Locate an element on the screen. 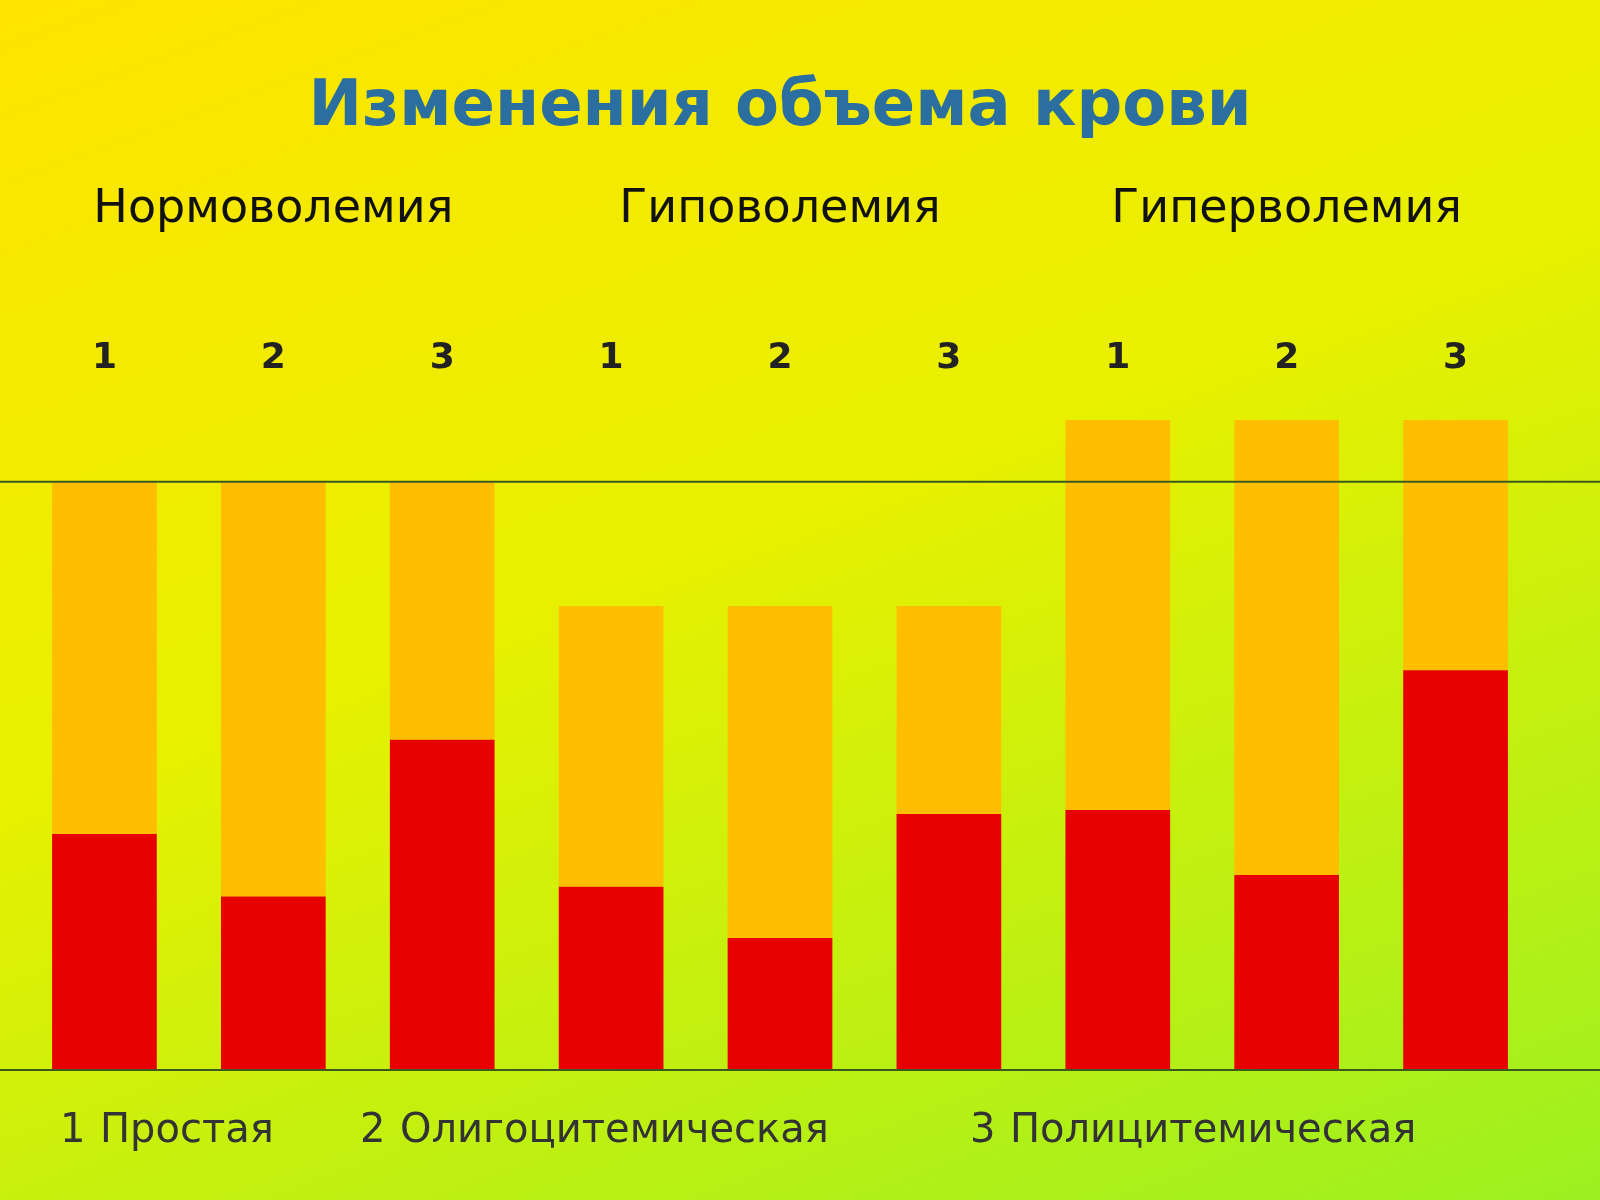  text: Полицитемическая is located at coordinates (1213, 1128).